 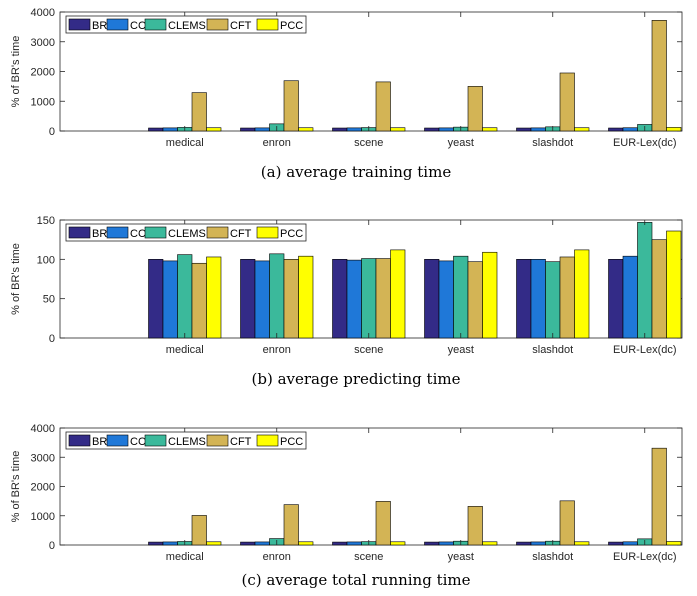 I want to click on y-tick-label: 50, so click(x=49, y=300).